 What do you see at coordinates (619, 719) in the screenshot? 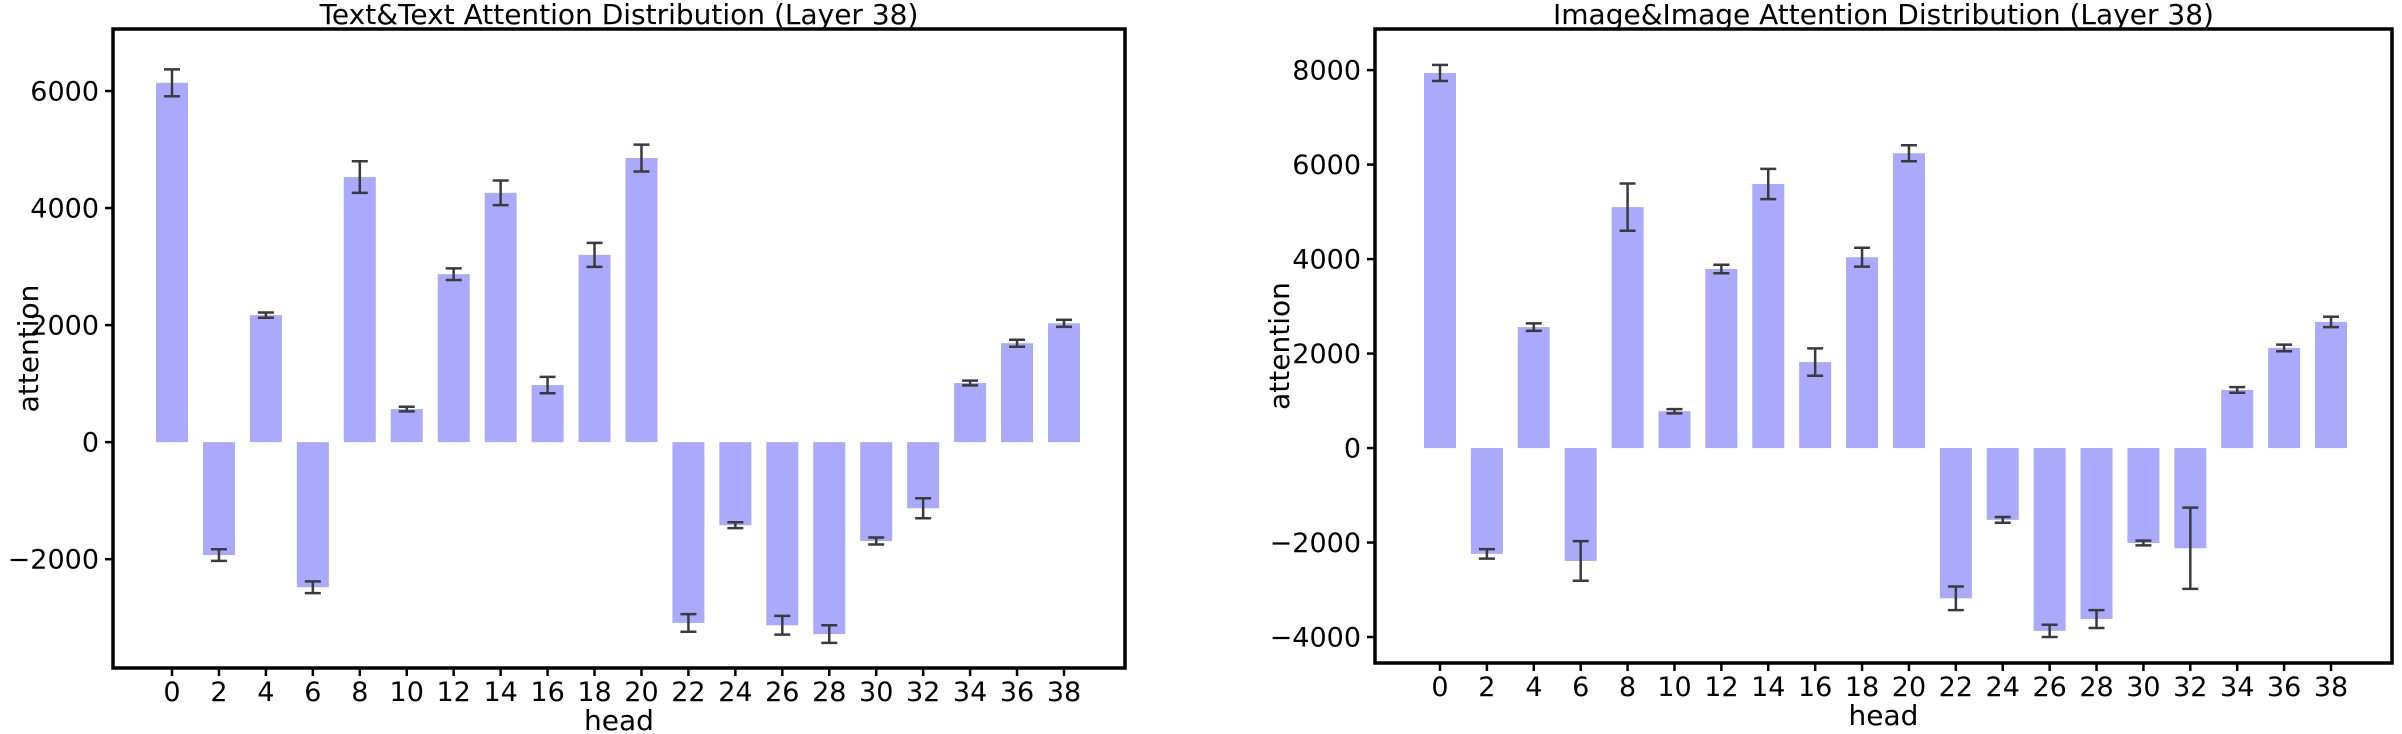
I see `x-axis-label: head` at bounding box center [619, 719].